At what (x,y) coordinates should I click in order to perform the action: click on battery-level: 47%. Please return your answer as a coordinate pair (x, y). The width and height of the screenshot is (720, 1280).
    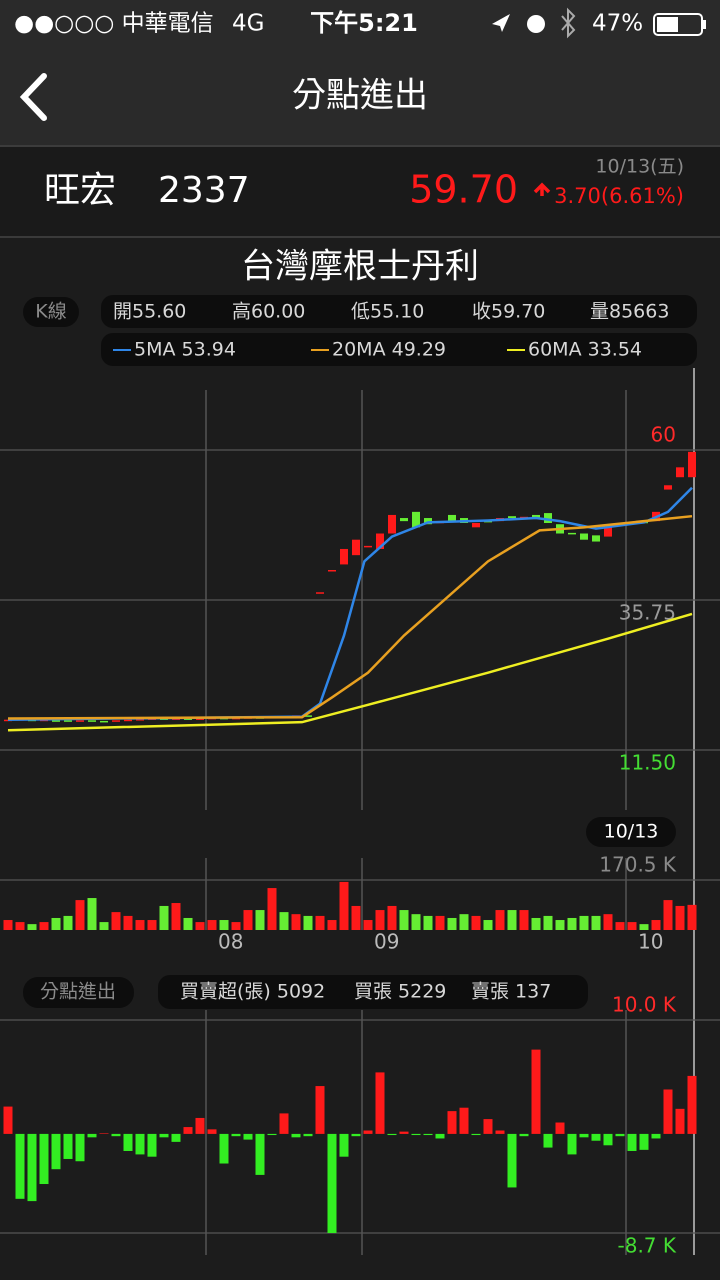
    Looking at the image, I should click on (617, 24).